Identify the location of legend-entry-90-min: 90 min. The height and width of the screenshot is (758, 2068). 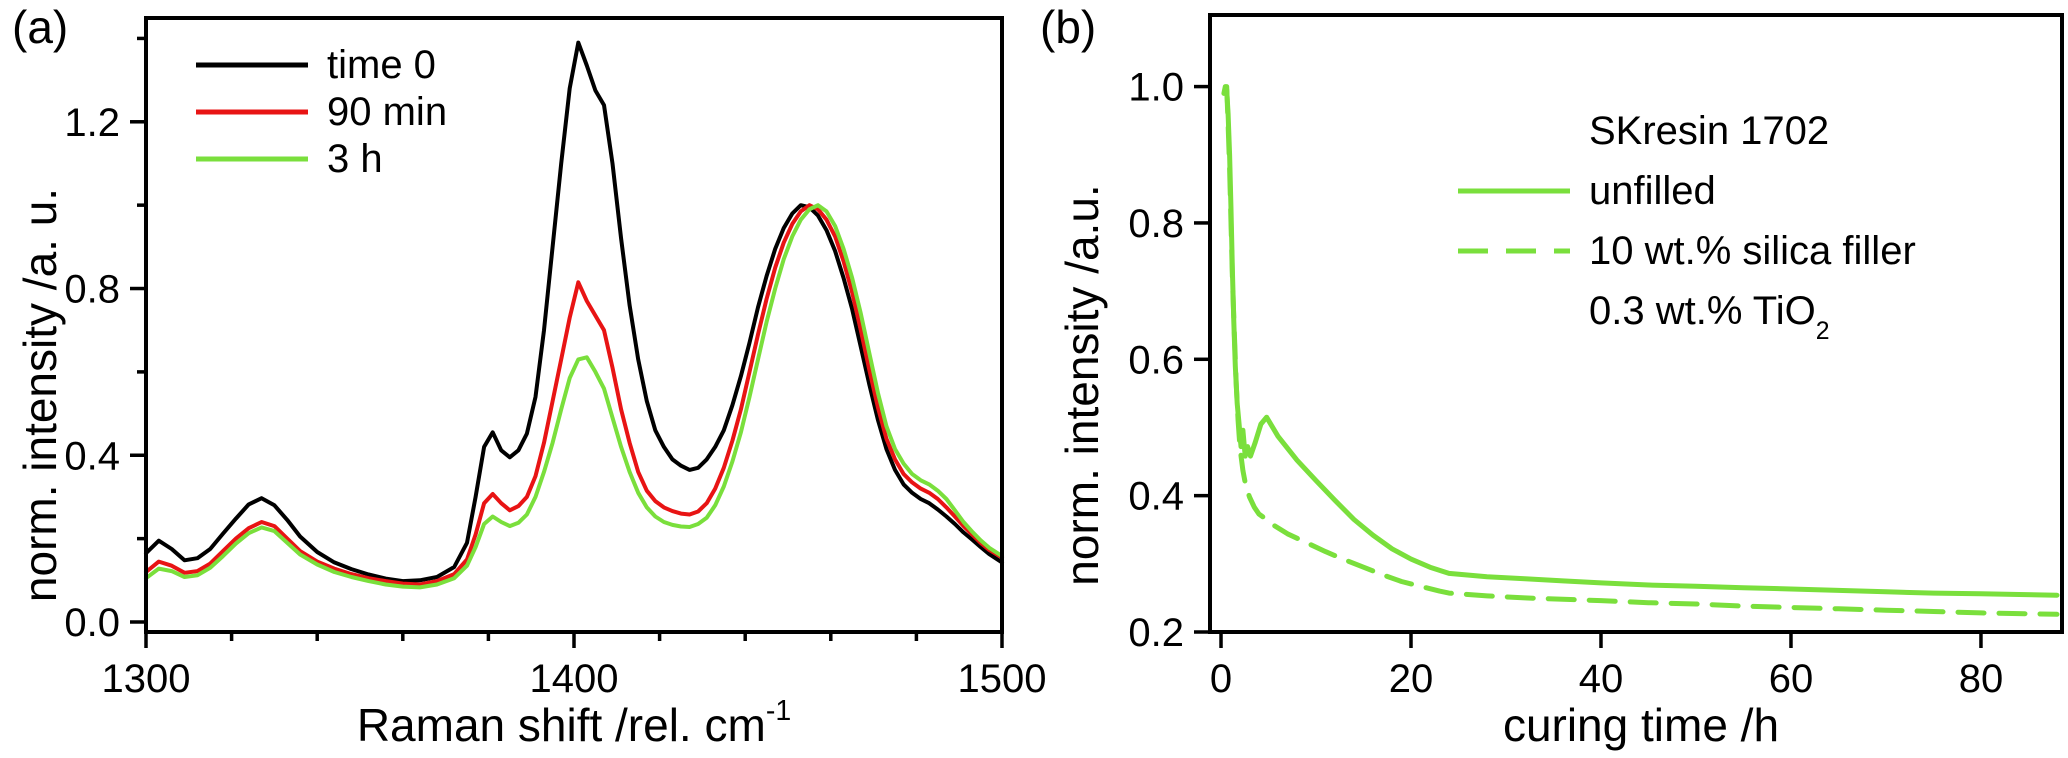
(321, 111).